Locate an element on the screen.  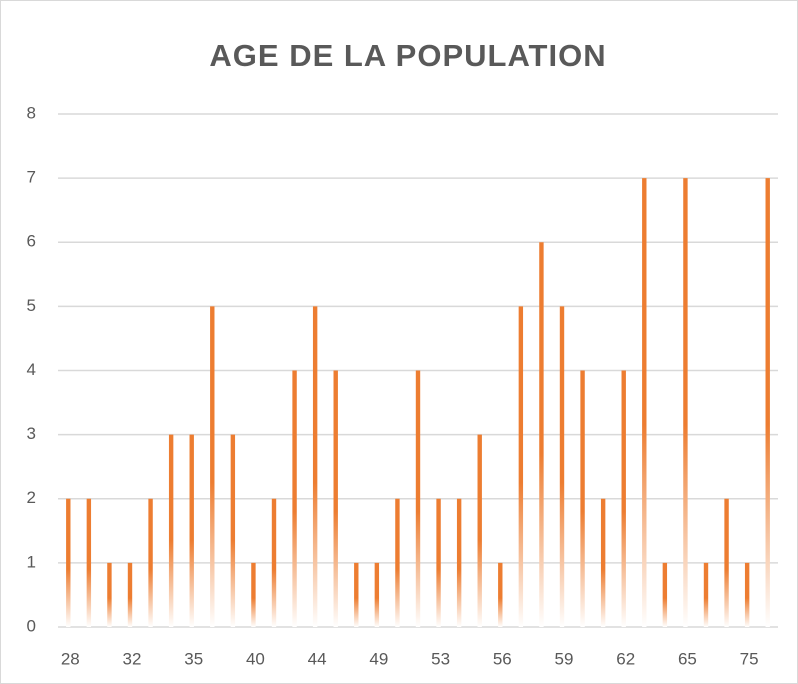
x-tick-label: 44 is located at coordinates (317, 658).